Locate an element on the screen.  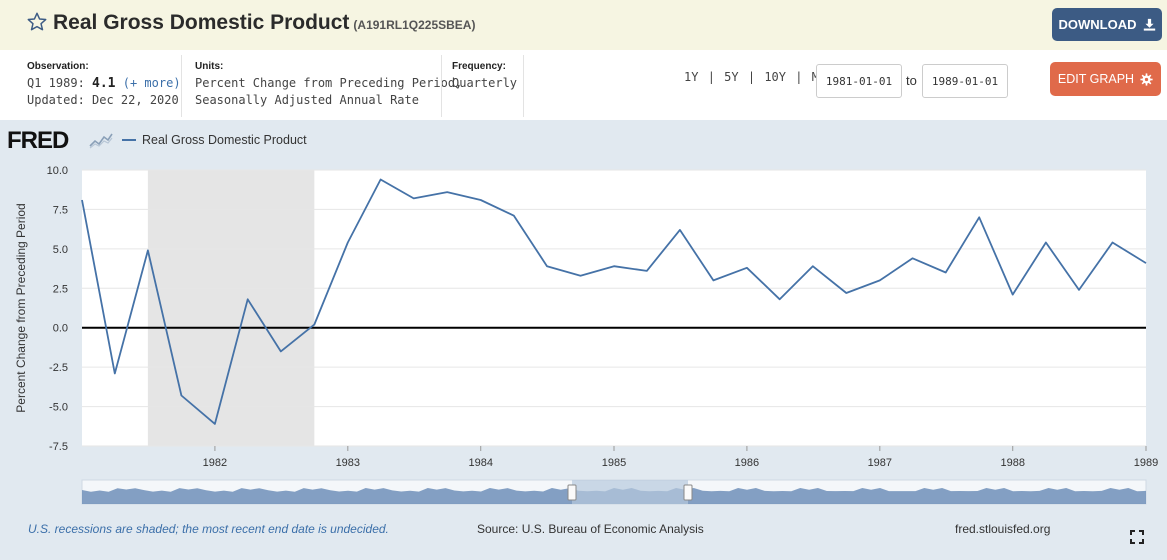
y-tick-label: 0.0 is located at coordinates (60, 329).